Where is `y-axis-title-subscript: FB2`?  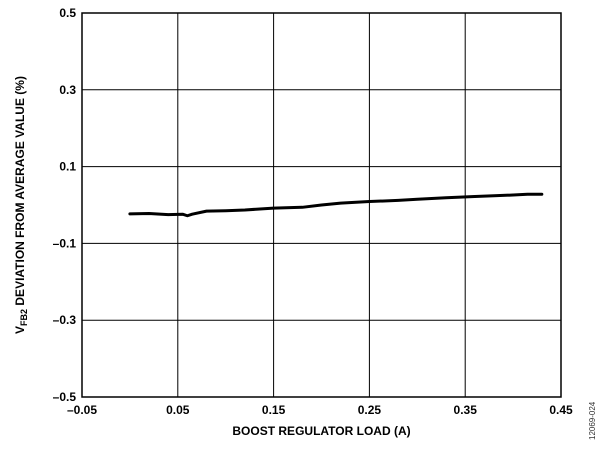 y-axis-title-subscript: FB2 is located at coordinates (24, 317).